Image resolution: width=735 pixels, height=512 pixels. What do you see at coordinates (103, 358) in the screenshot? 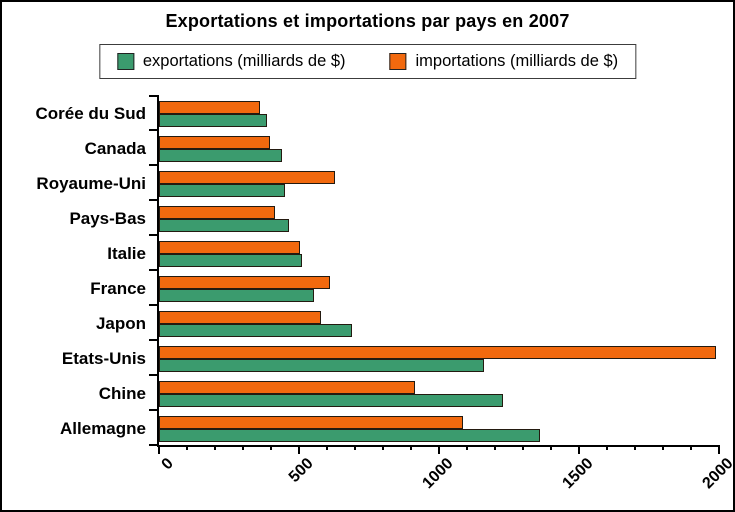
I see `category-label-7: Etats-Unis` at bounding box center [103, 358].